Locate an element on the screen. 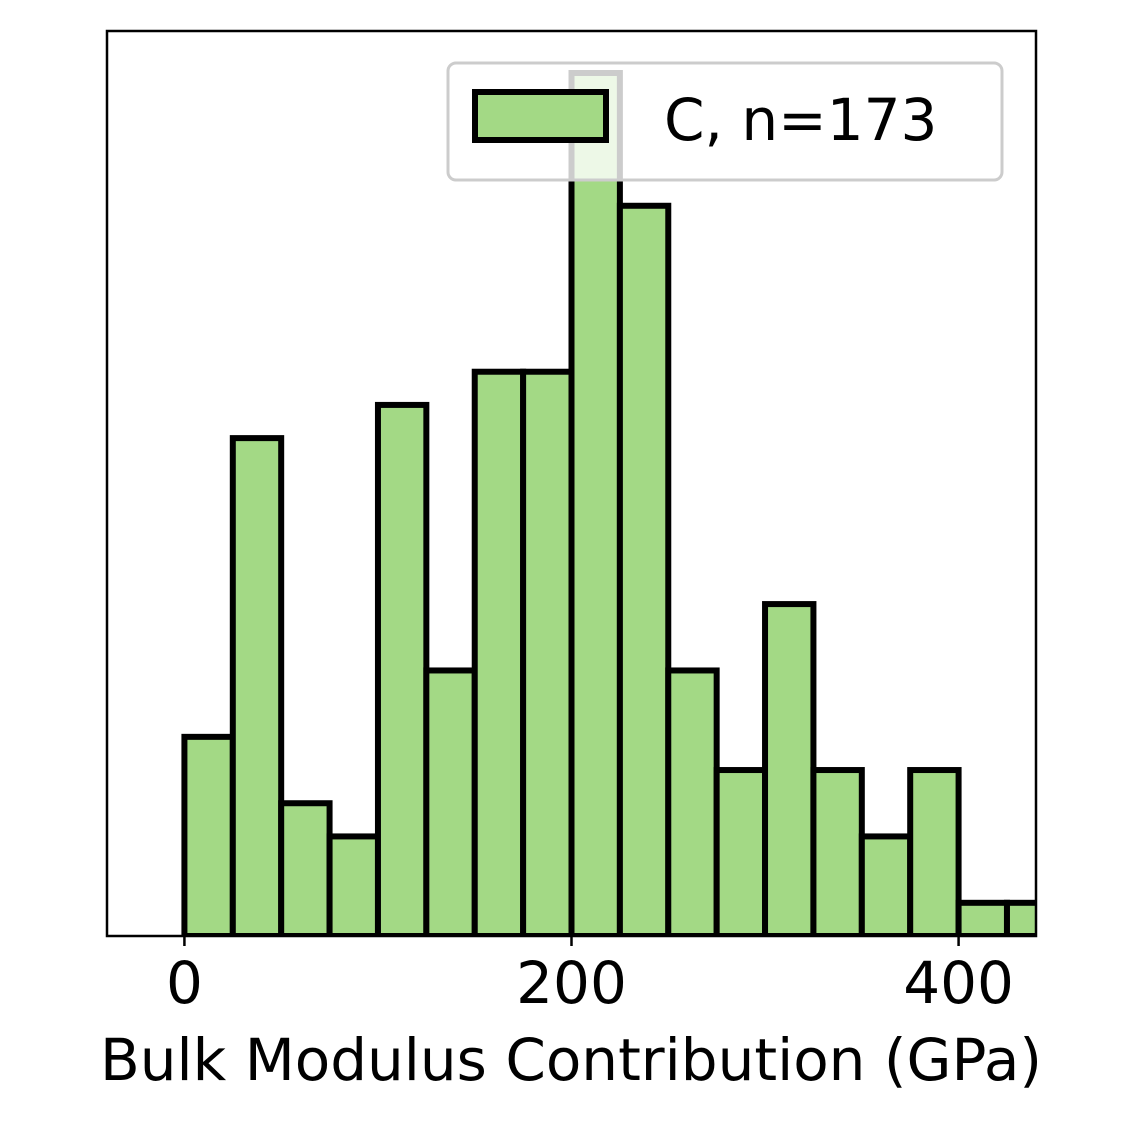  x-axis-ticks: 0 200 400 is located at coordinates (590, 976).